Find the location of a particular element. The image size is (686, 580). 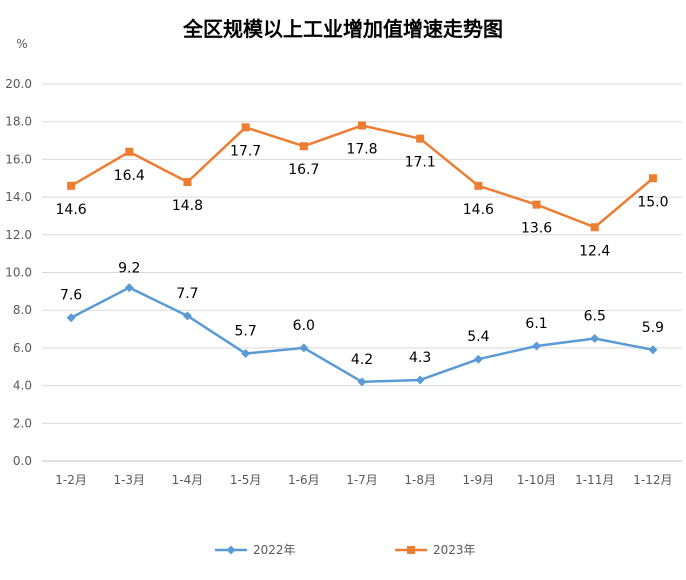

legend-item-2023: 2023年 is located at coordinates (435, 550).